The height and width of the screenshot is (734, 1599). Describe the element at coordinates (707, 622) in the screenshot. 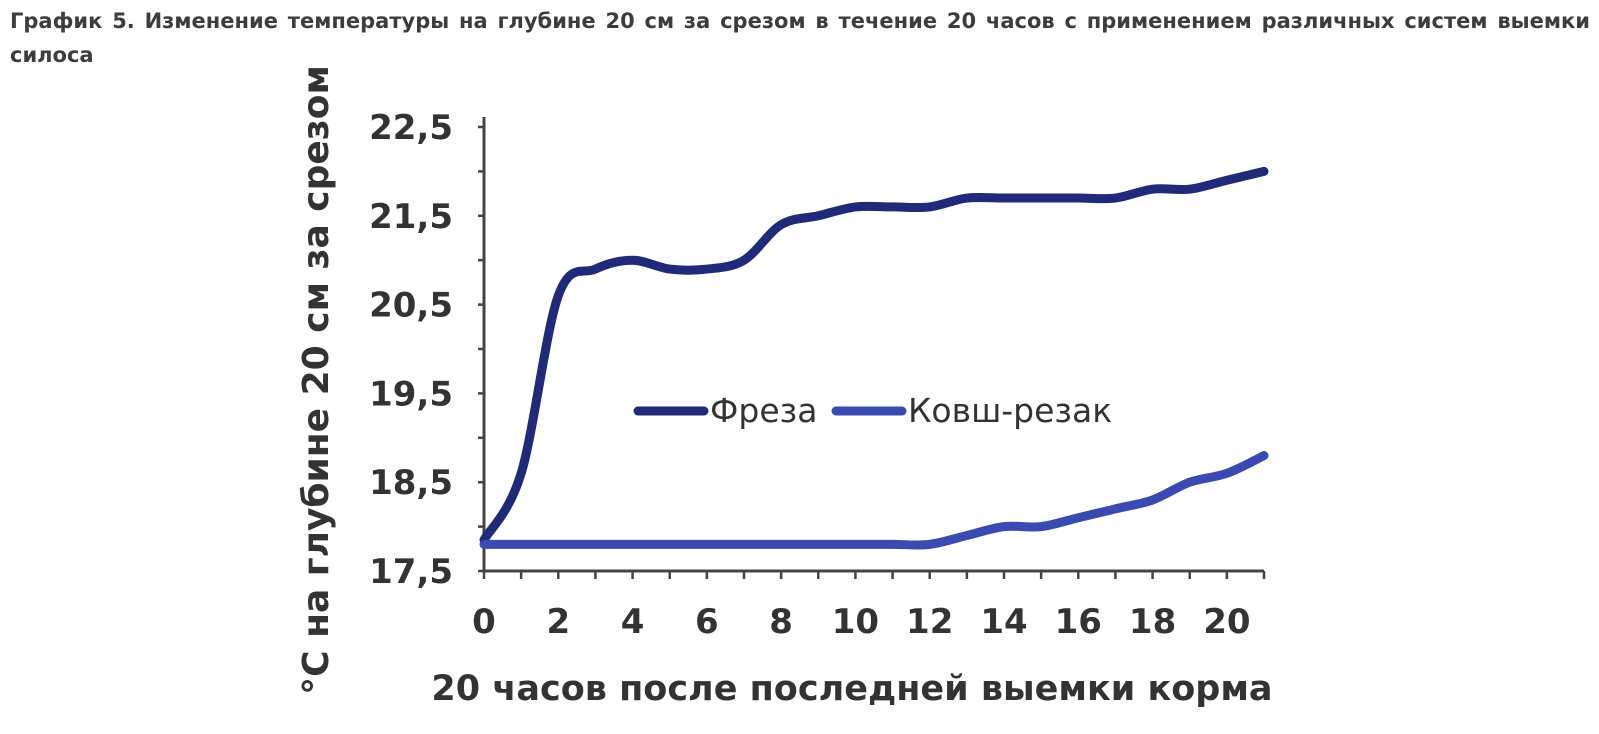

I see `x-tick-label: 6` at that location.